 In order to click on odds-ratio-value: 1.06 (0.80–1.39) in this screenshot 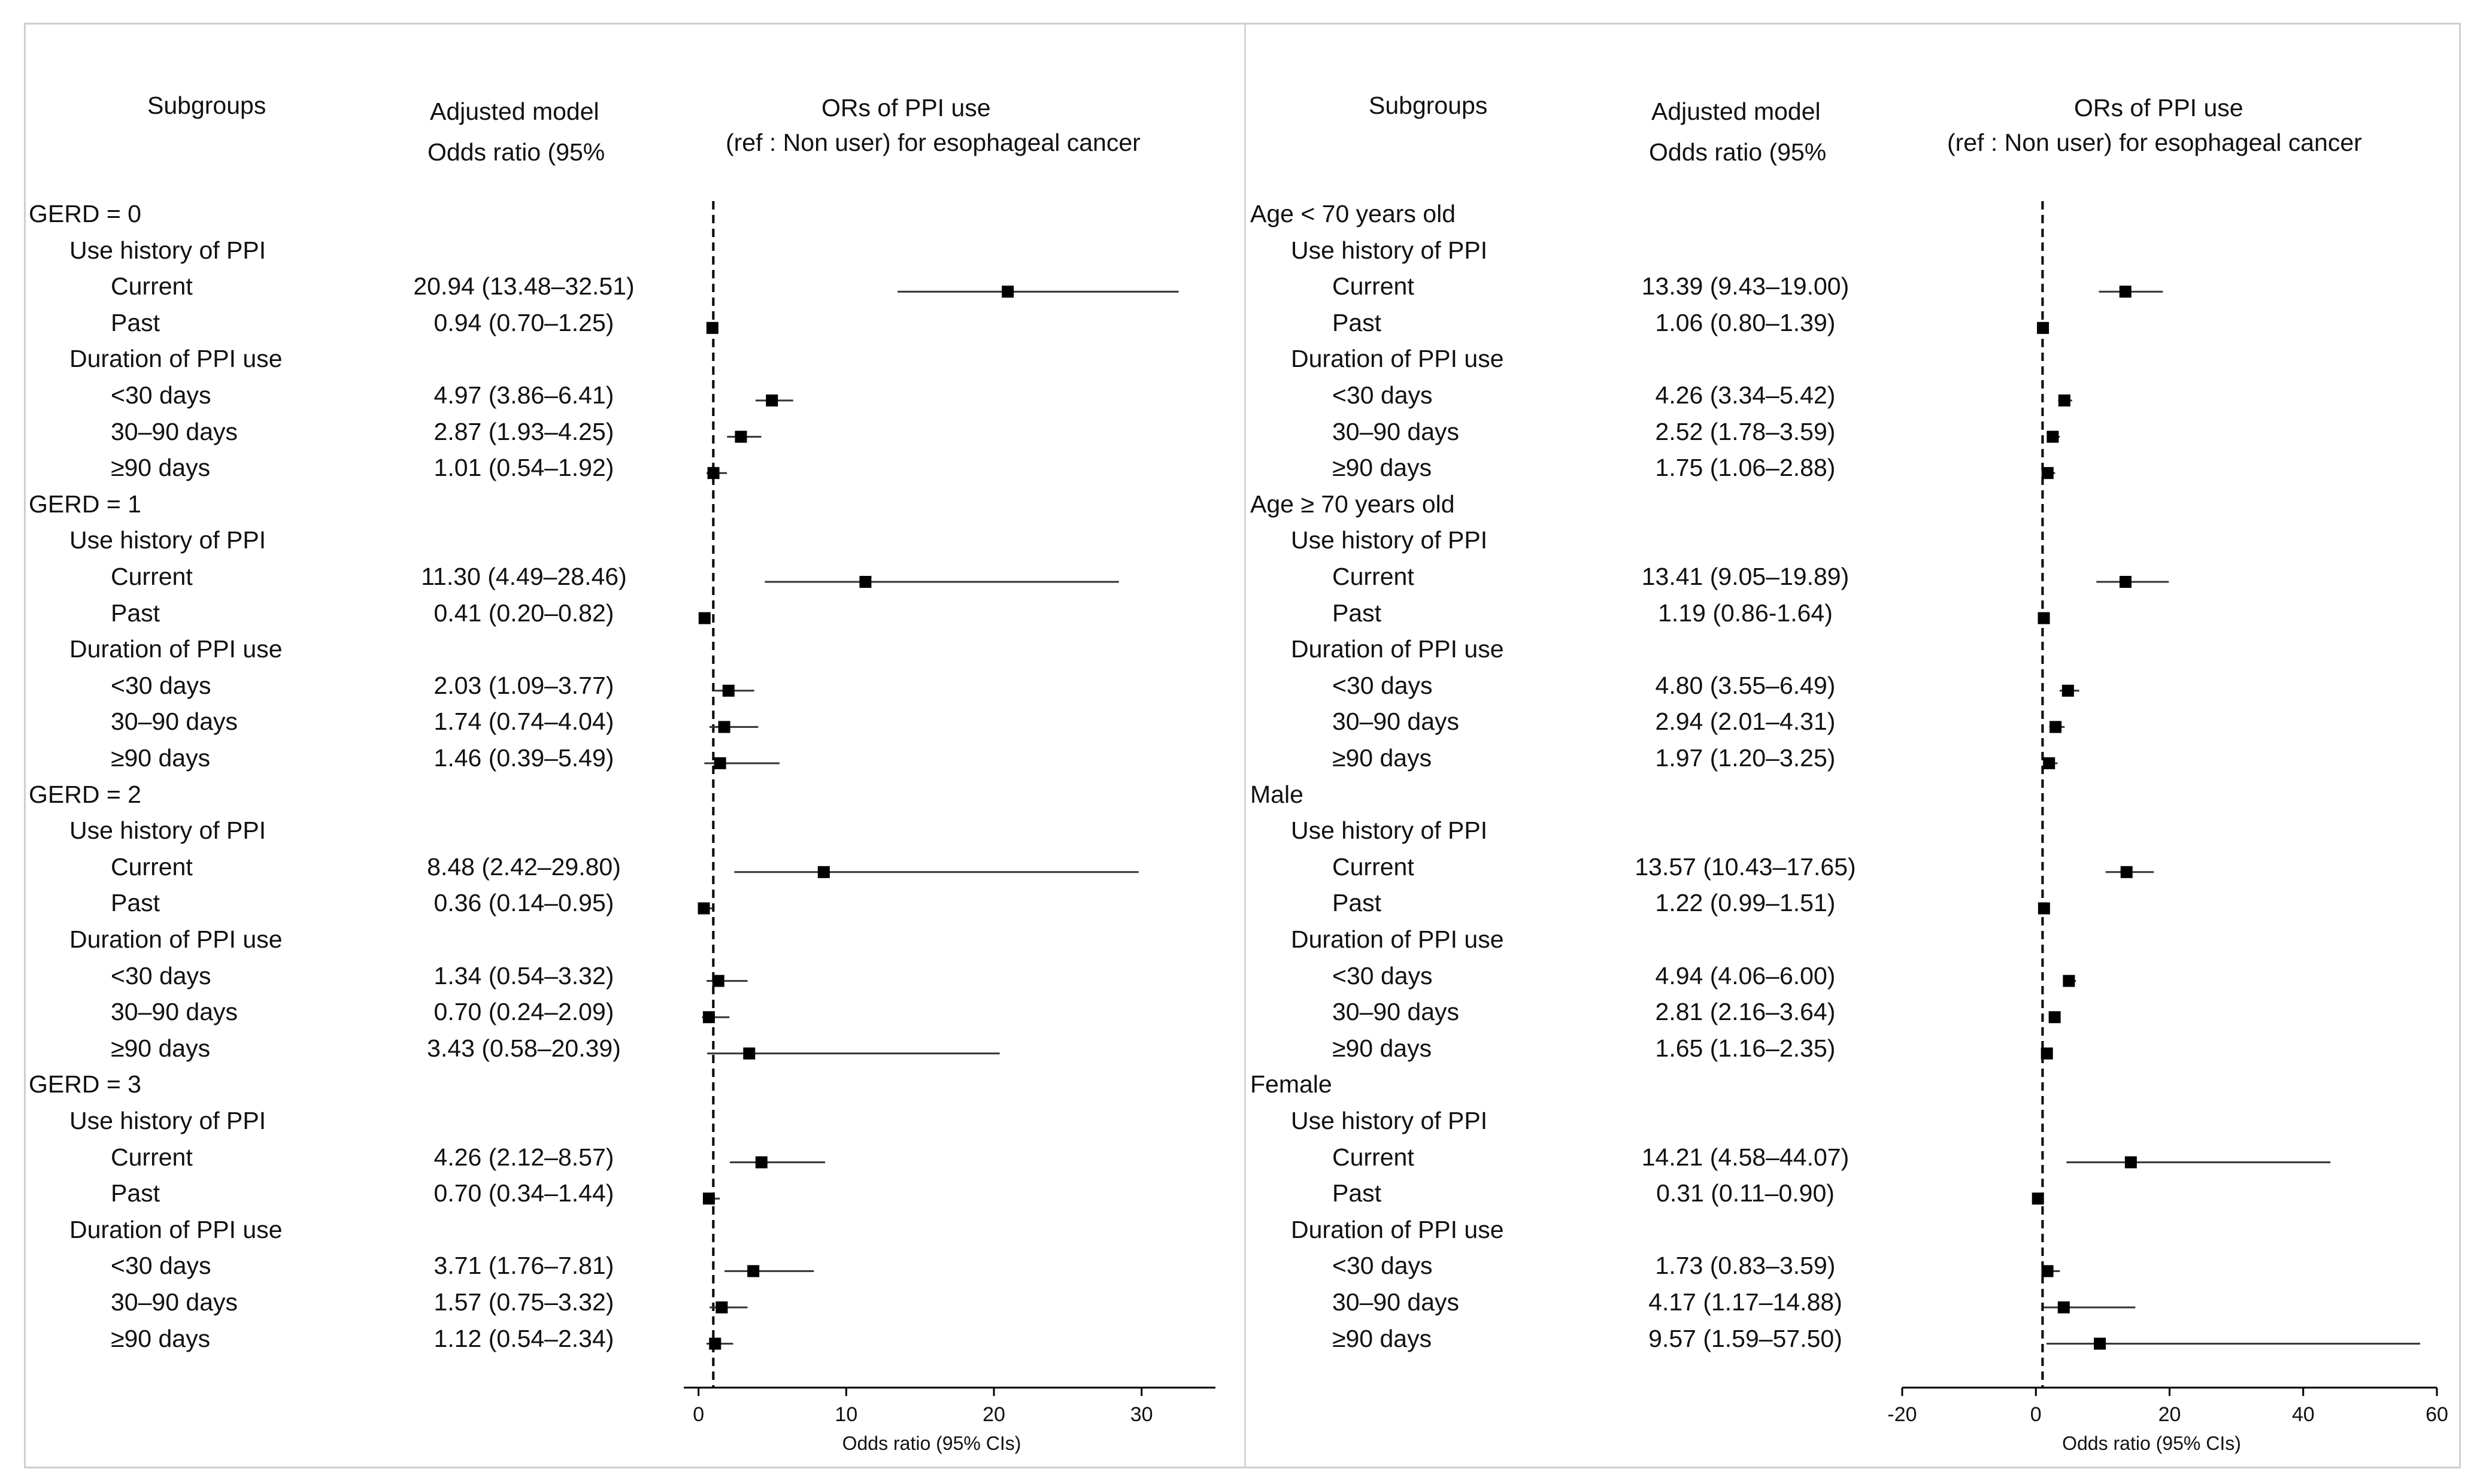, I will do `click(1745, 322)`.